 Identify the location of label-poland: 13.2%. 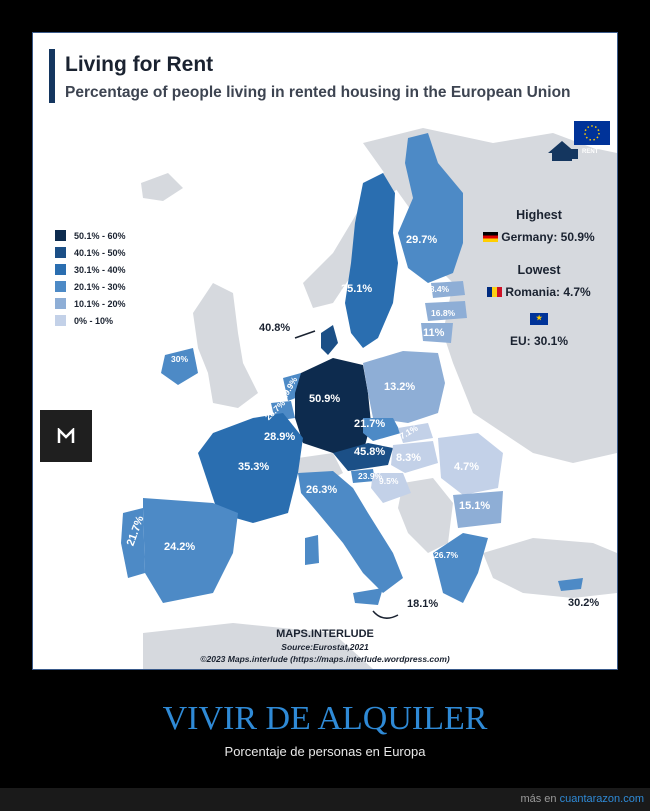
(400, 387).